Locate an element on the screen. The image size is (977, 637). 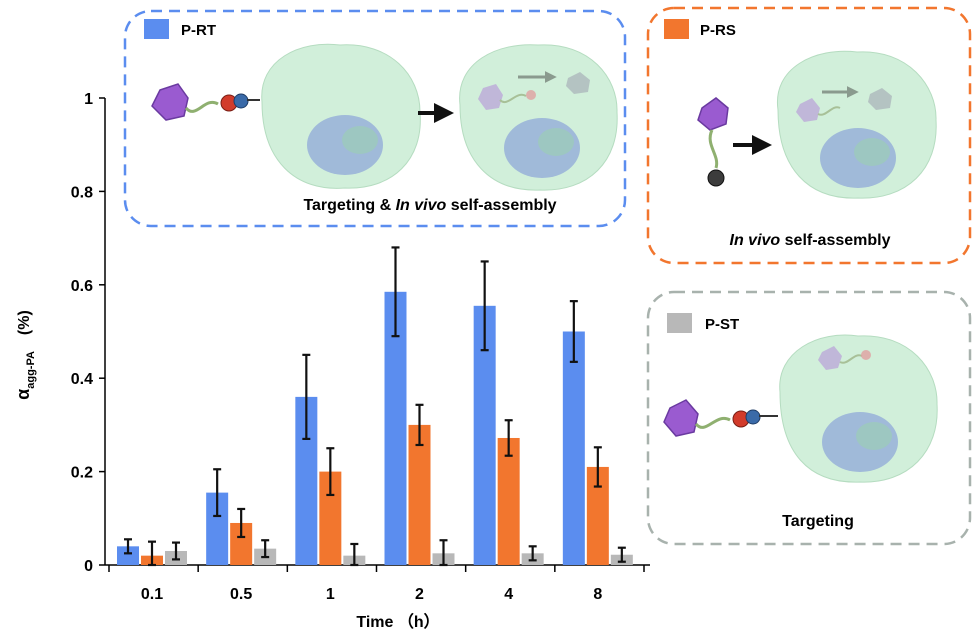
probe-p-rt is located at coordinates (205, 102).